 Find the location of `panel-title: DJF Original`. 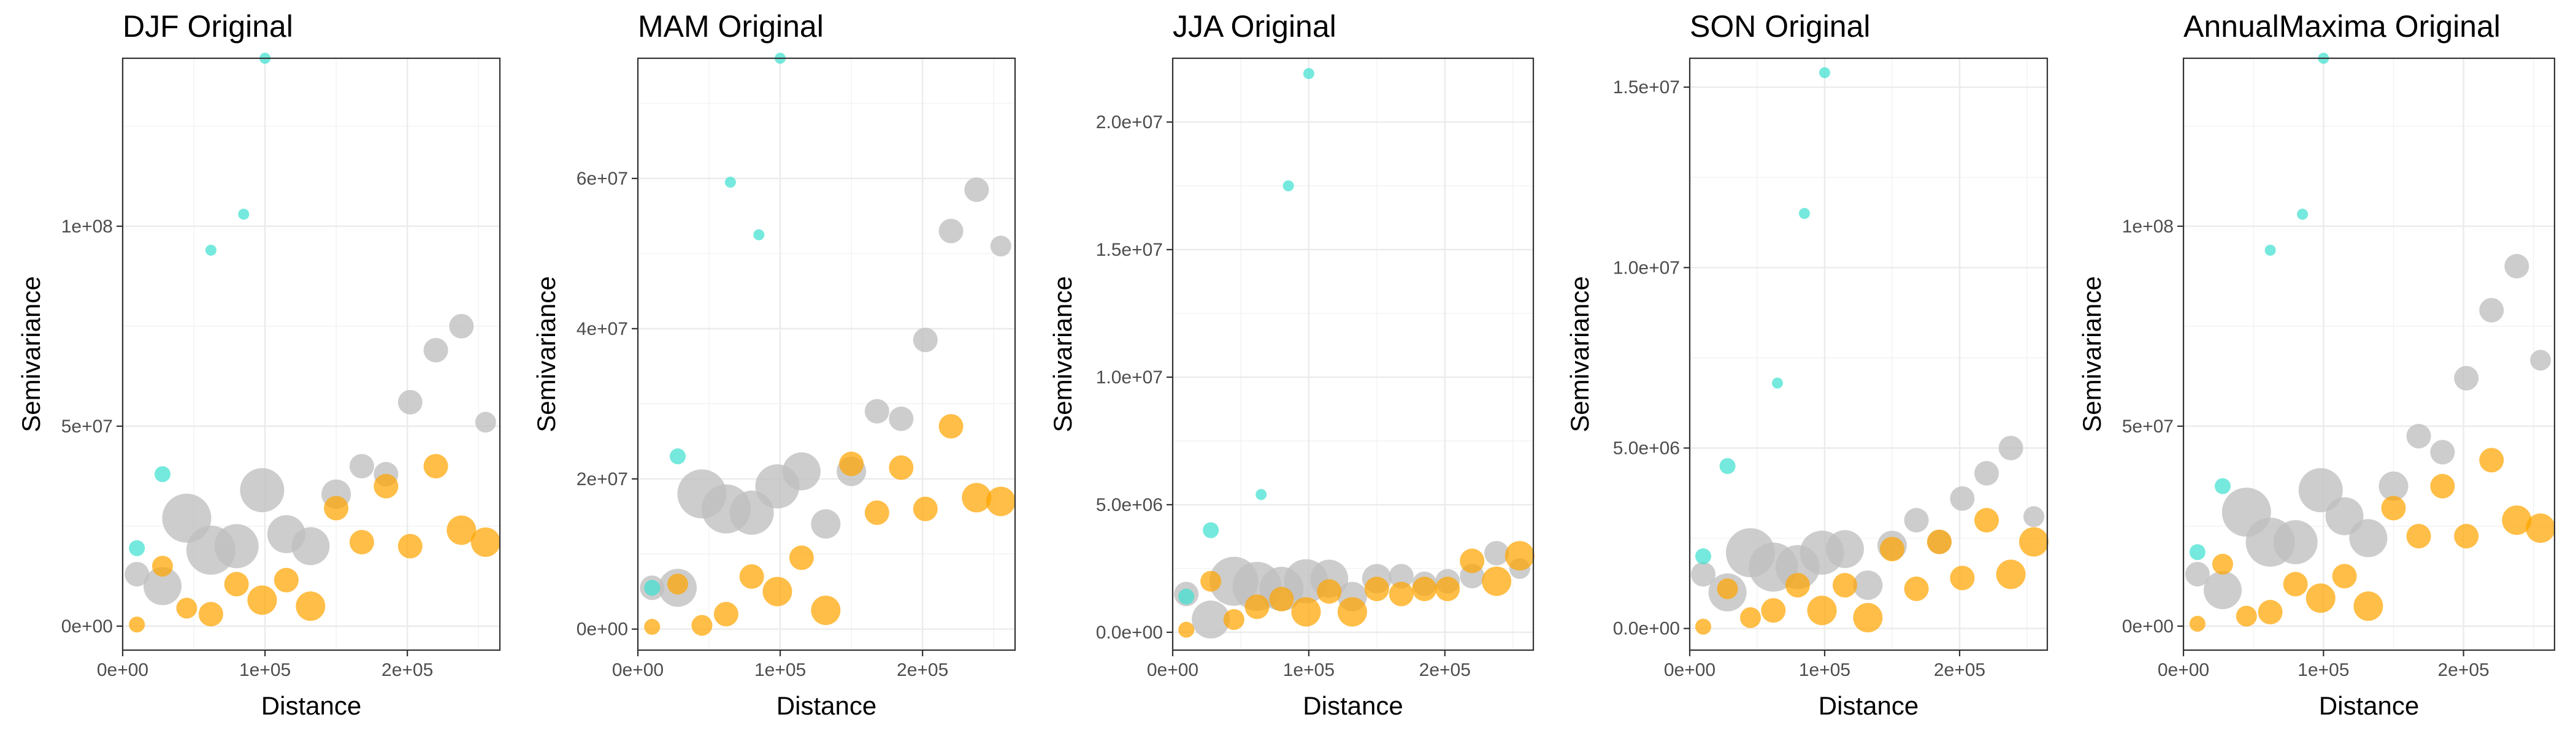

panel-title: DJF Original is located at coordinates (208, 26).